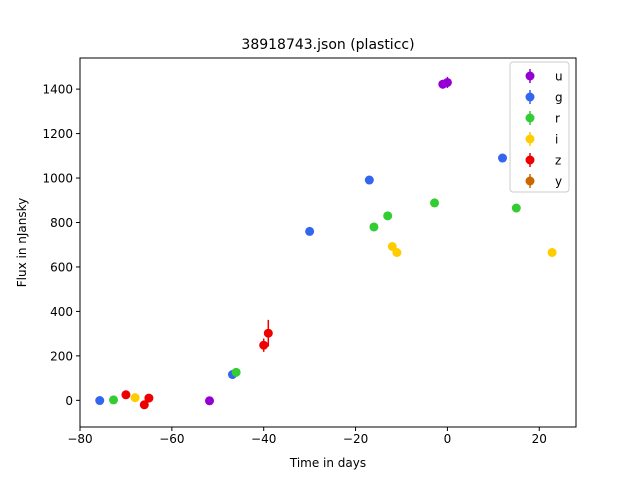 This screenshot has width=640, height=480. Describe the element at coordinates (539, 127) in the screenshot. I see `legend-box` at that location.